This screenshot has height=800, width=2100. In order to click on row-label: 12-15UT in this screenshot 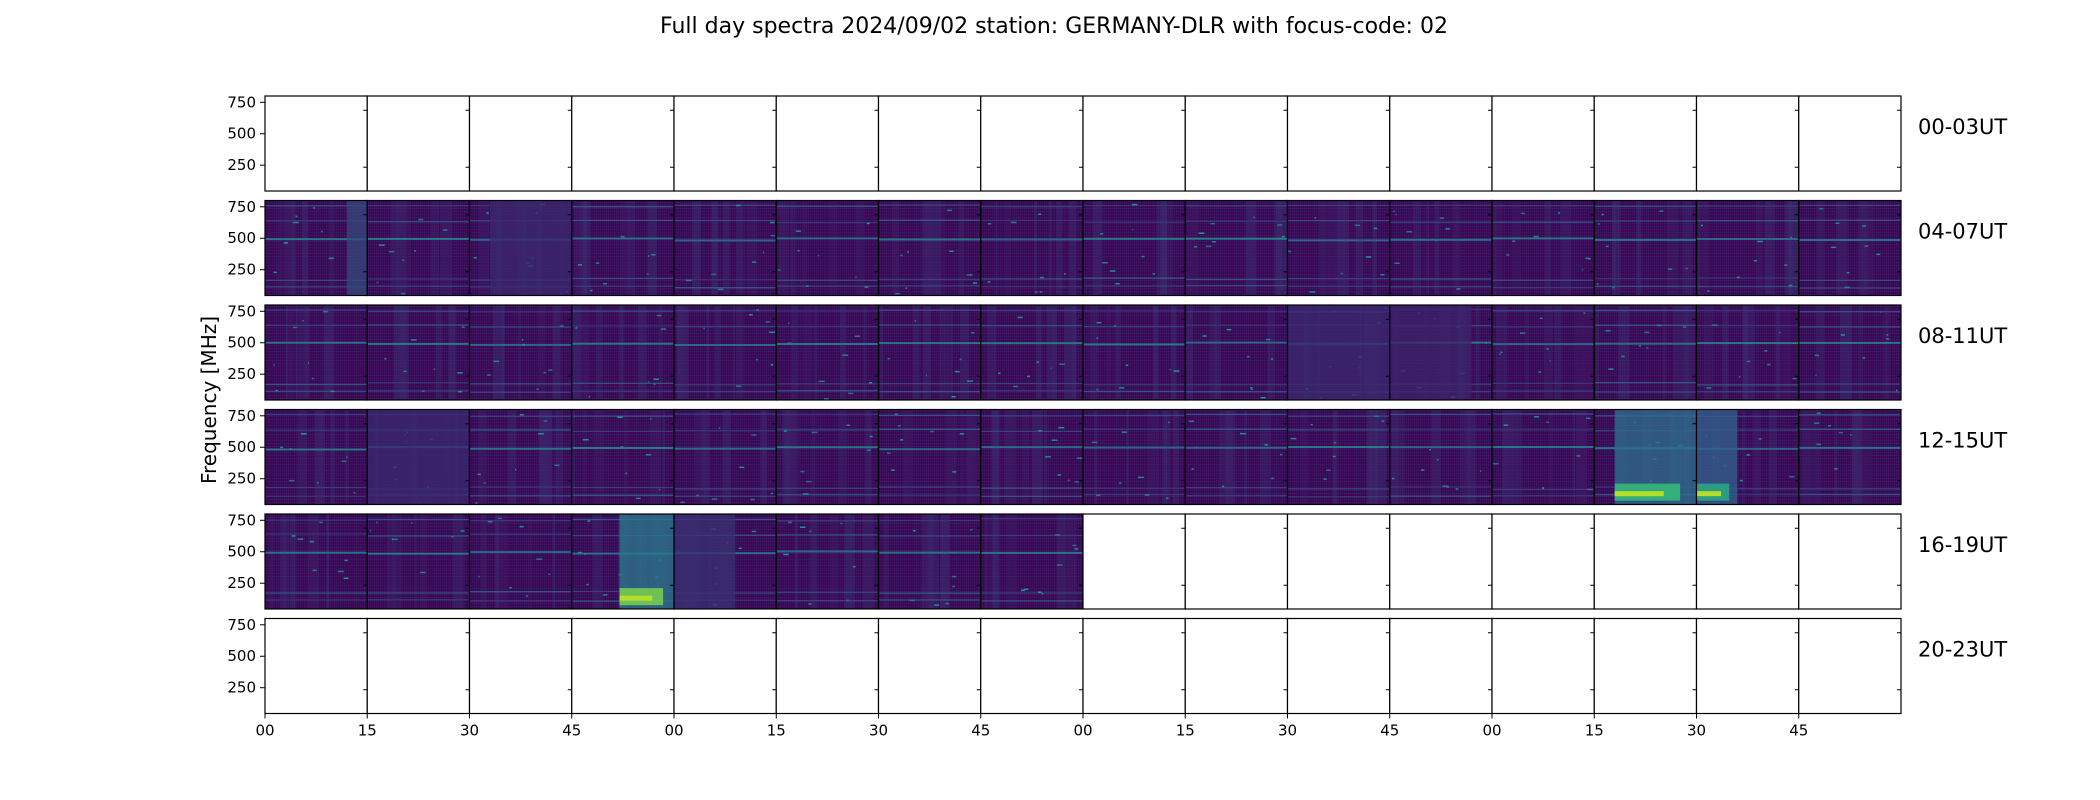, I will do `click(1962, 441)`.